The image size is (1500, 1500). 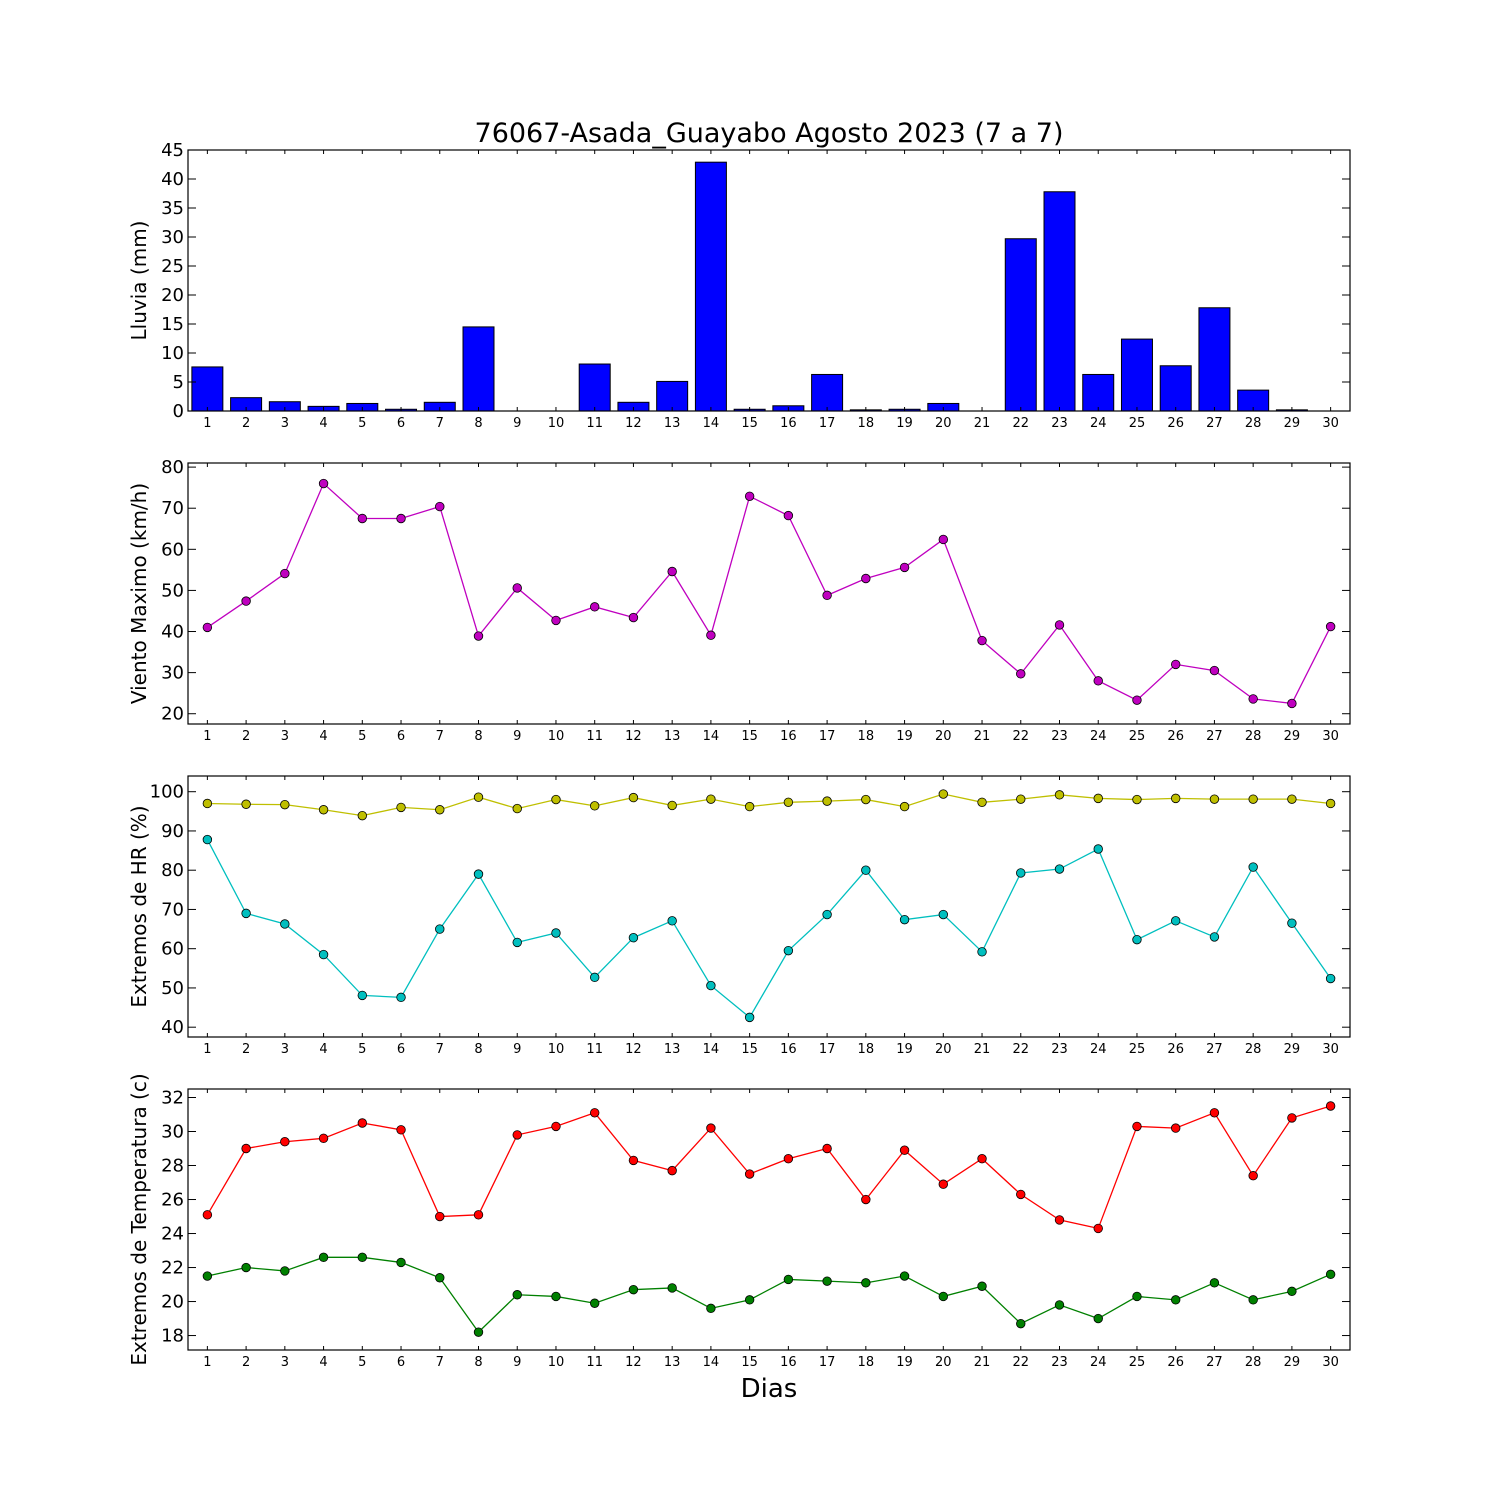 What do you see at coordinates (172, 632) in the screenshot?
I see `y-tick-label: 40` at bounding box center [172, 632].